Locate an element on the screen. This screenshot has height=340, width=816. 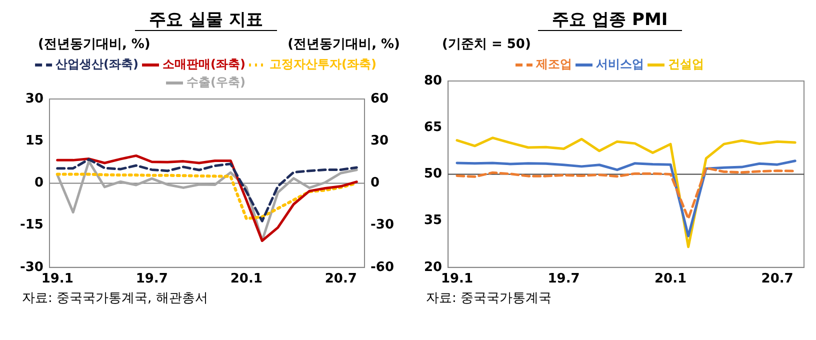
legend-label: 고정자산투자(좌축) is located at coordinates (322, 64).